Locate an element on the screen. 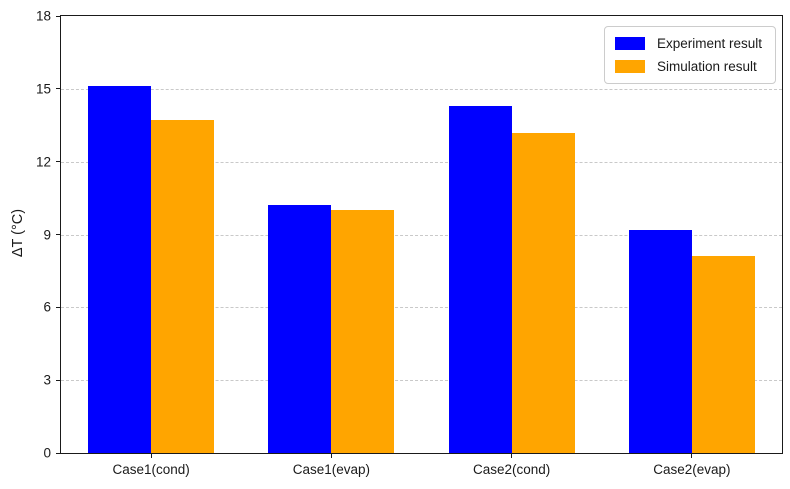 The height and width of the screenshot is (489, 790). bar-simulation-result-case2-evap is located at coordinates (723, 354).